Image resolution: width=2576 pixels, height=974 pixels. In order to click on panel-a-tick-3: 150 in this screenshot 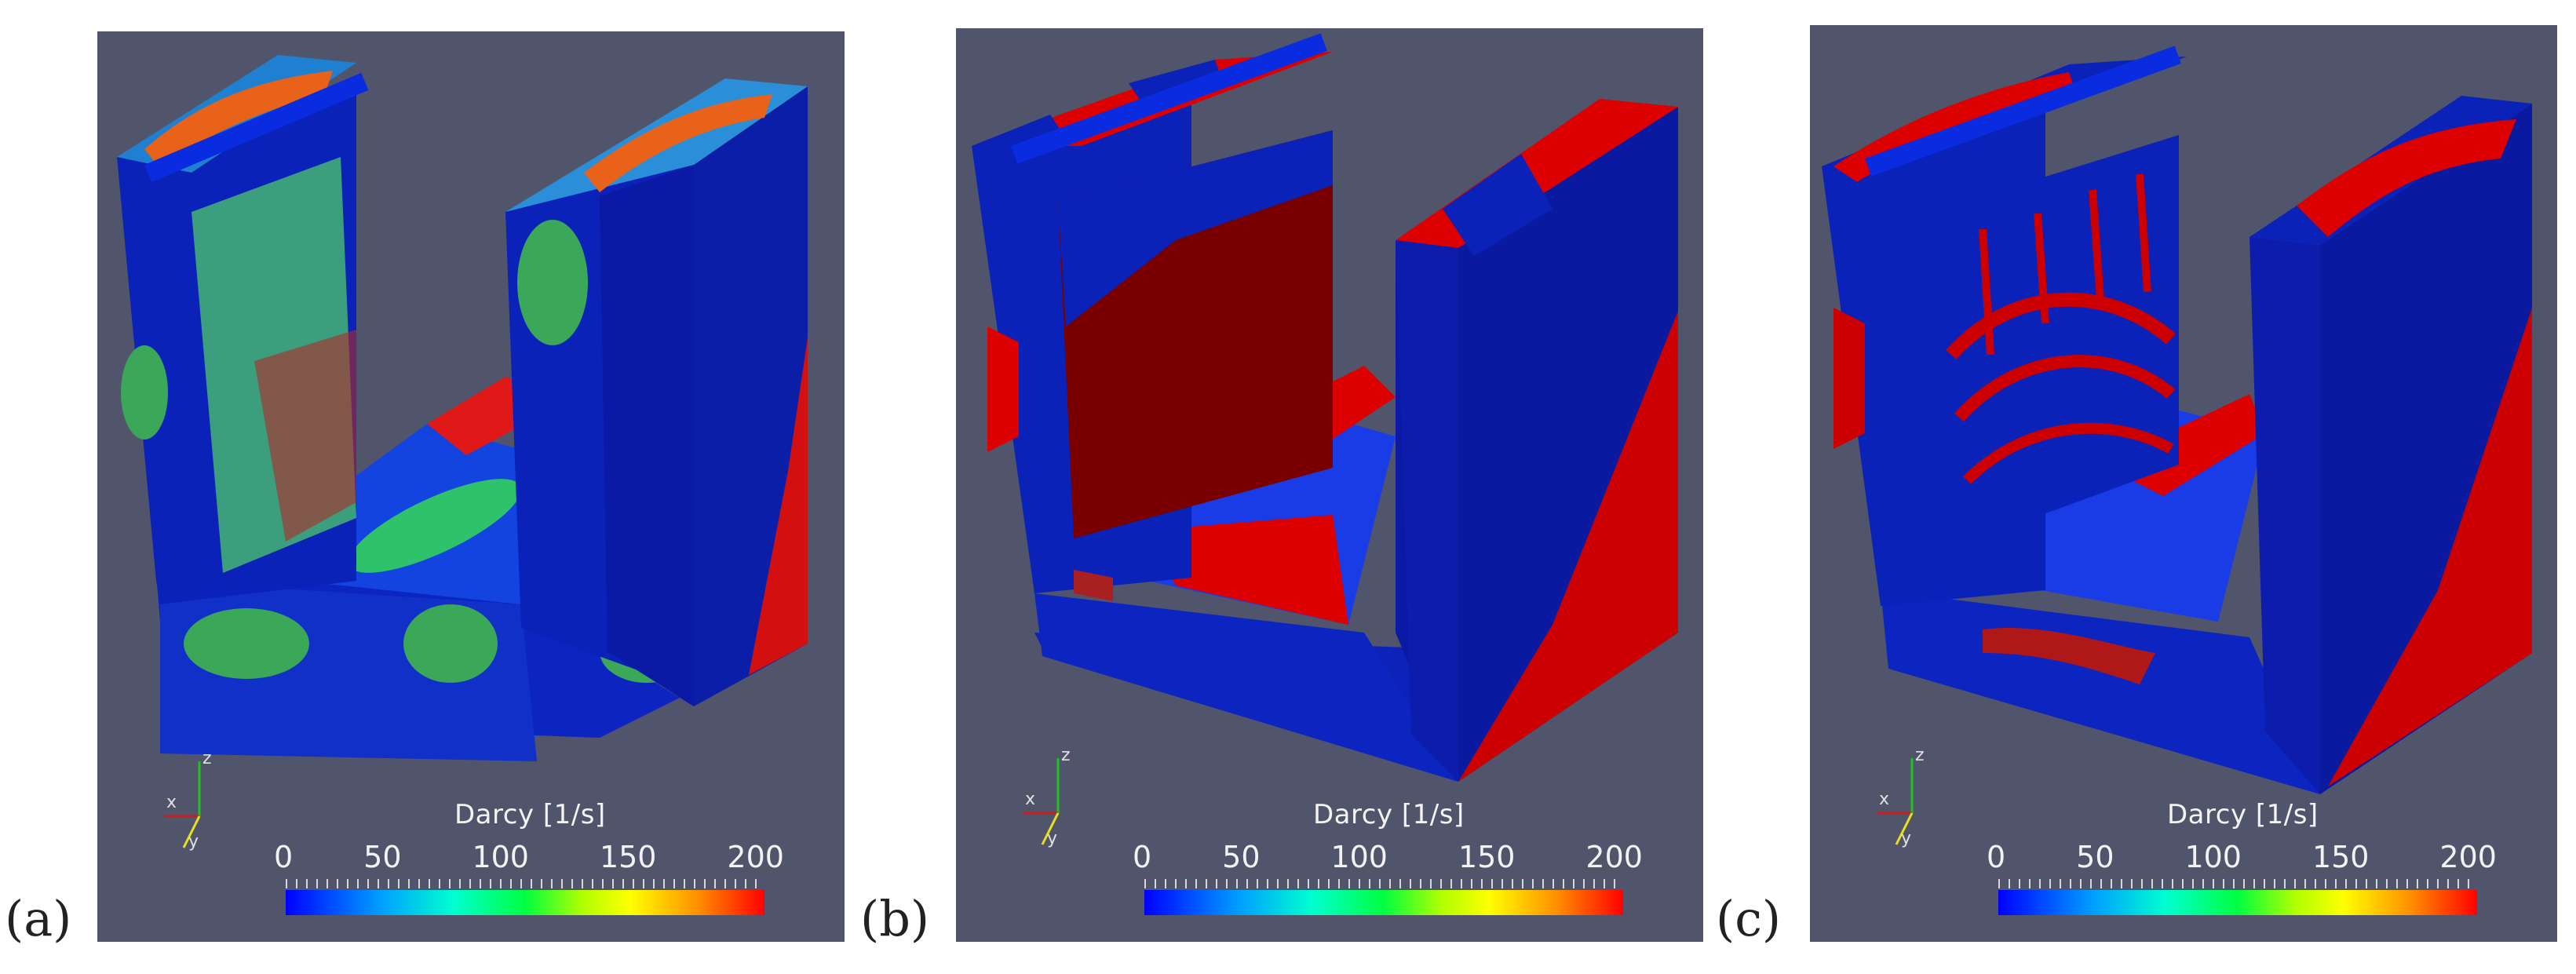, I will do `click(628, 857)`.